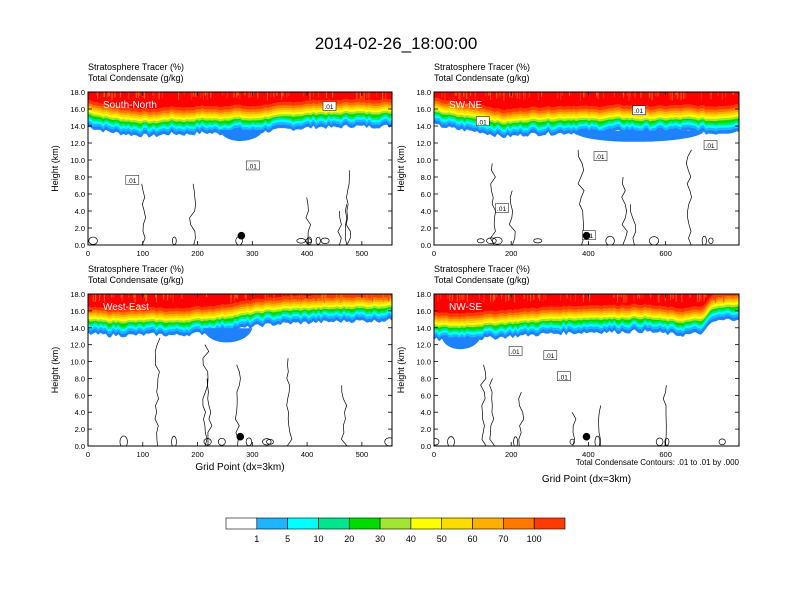 The width and height of the screenshot is (792, 612). What do you see at coordinates (423, 362) in the screenshot?
I see `y-tick-label: 10.0` at bounding box center [423, 362].